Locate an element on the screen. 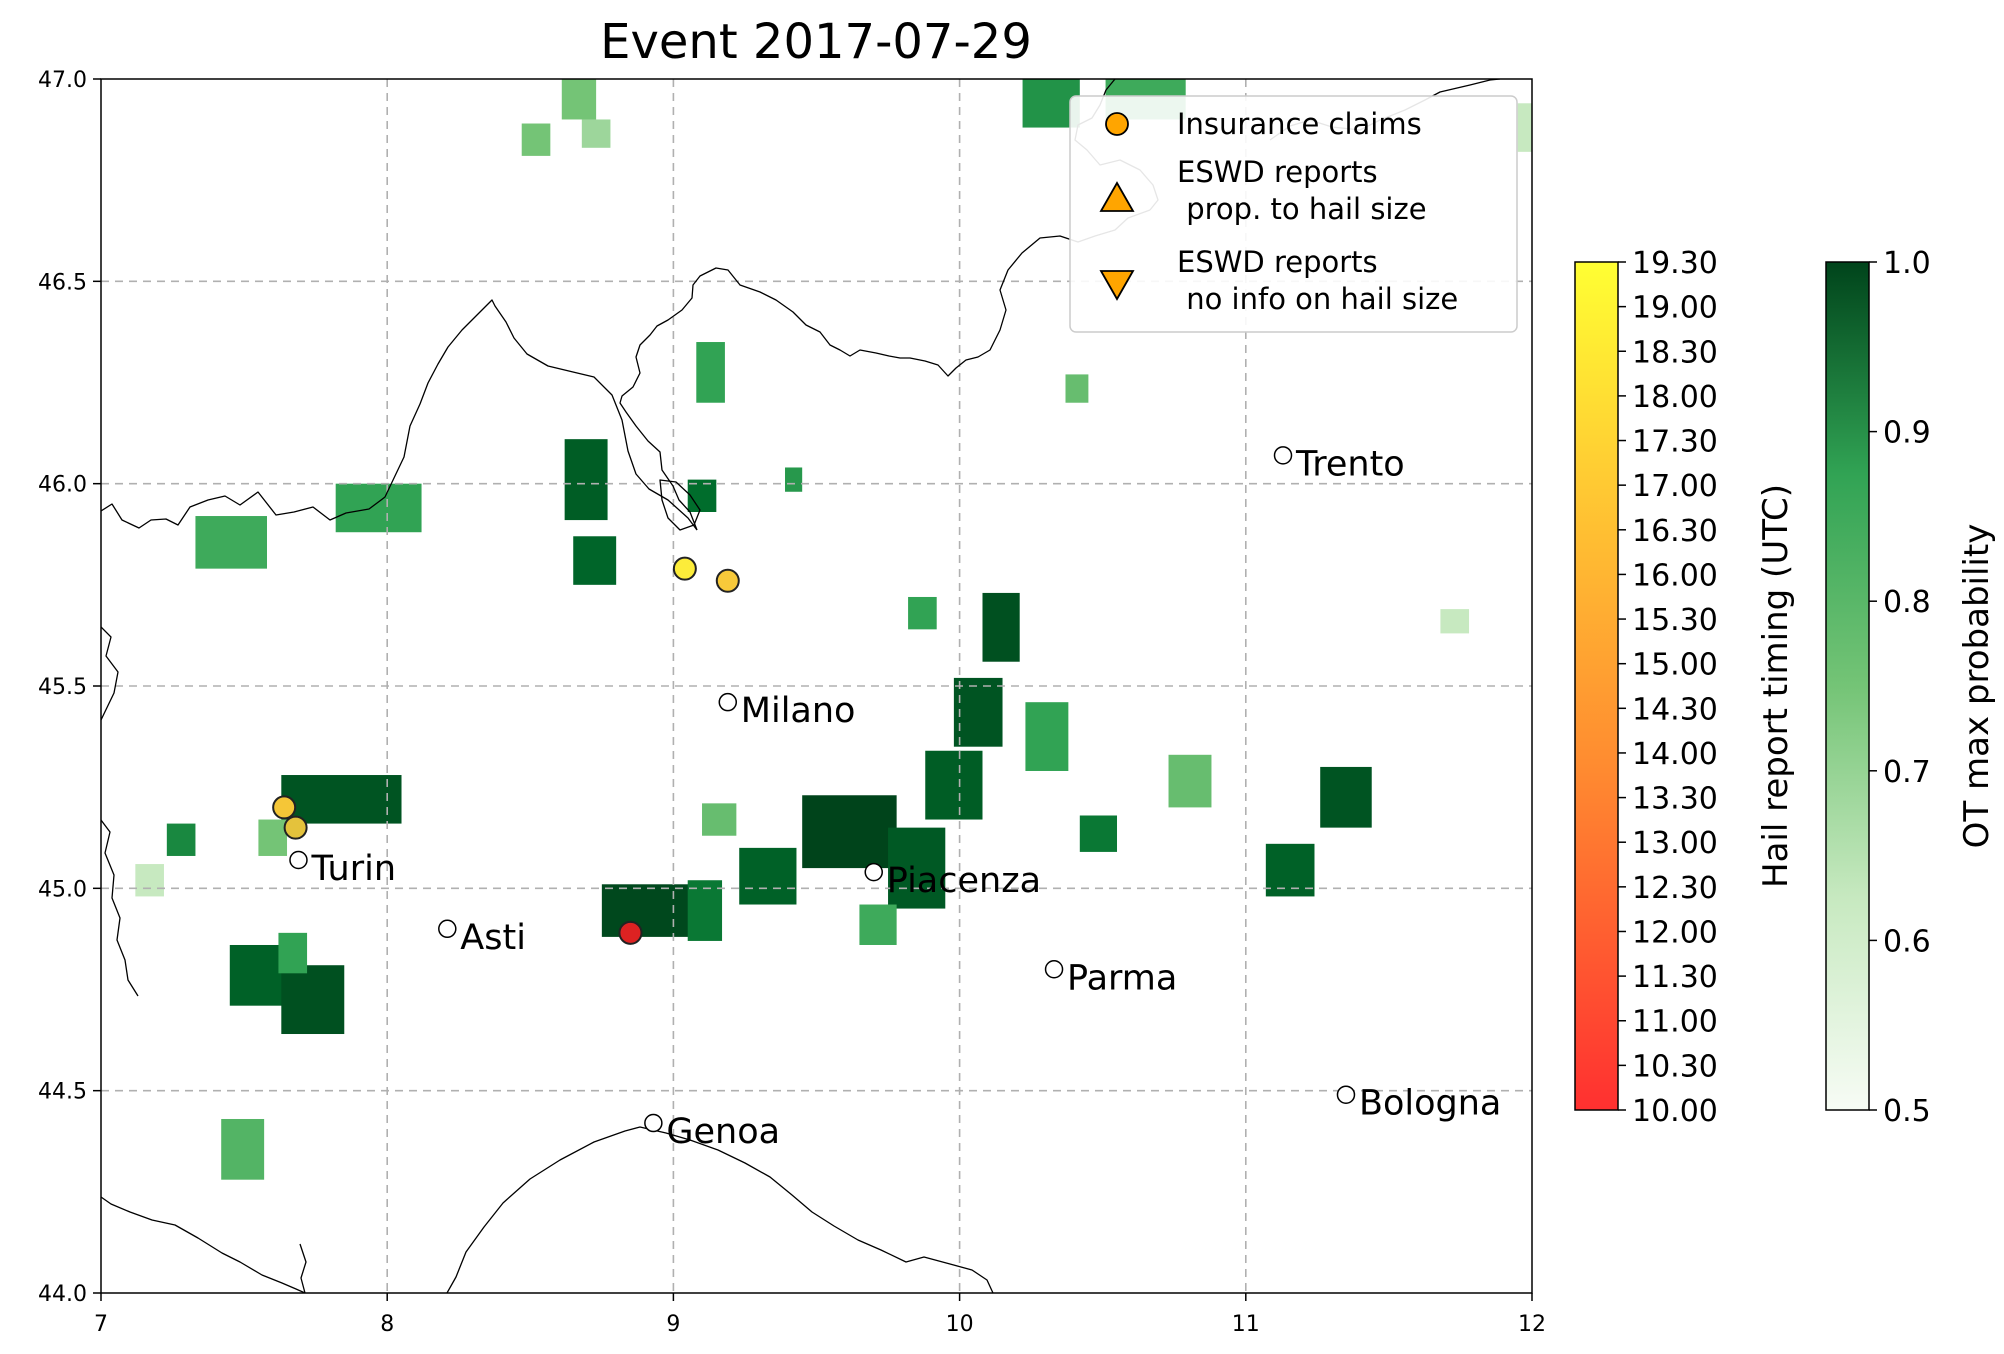  ot-probability-colorbar-fill is located at coordinates (1847, 686).